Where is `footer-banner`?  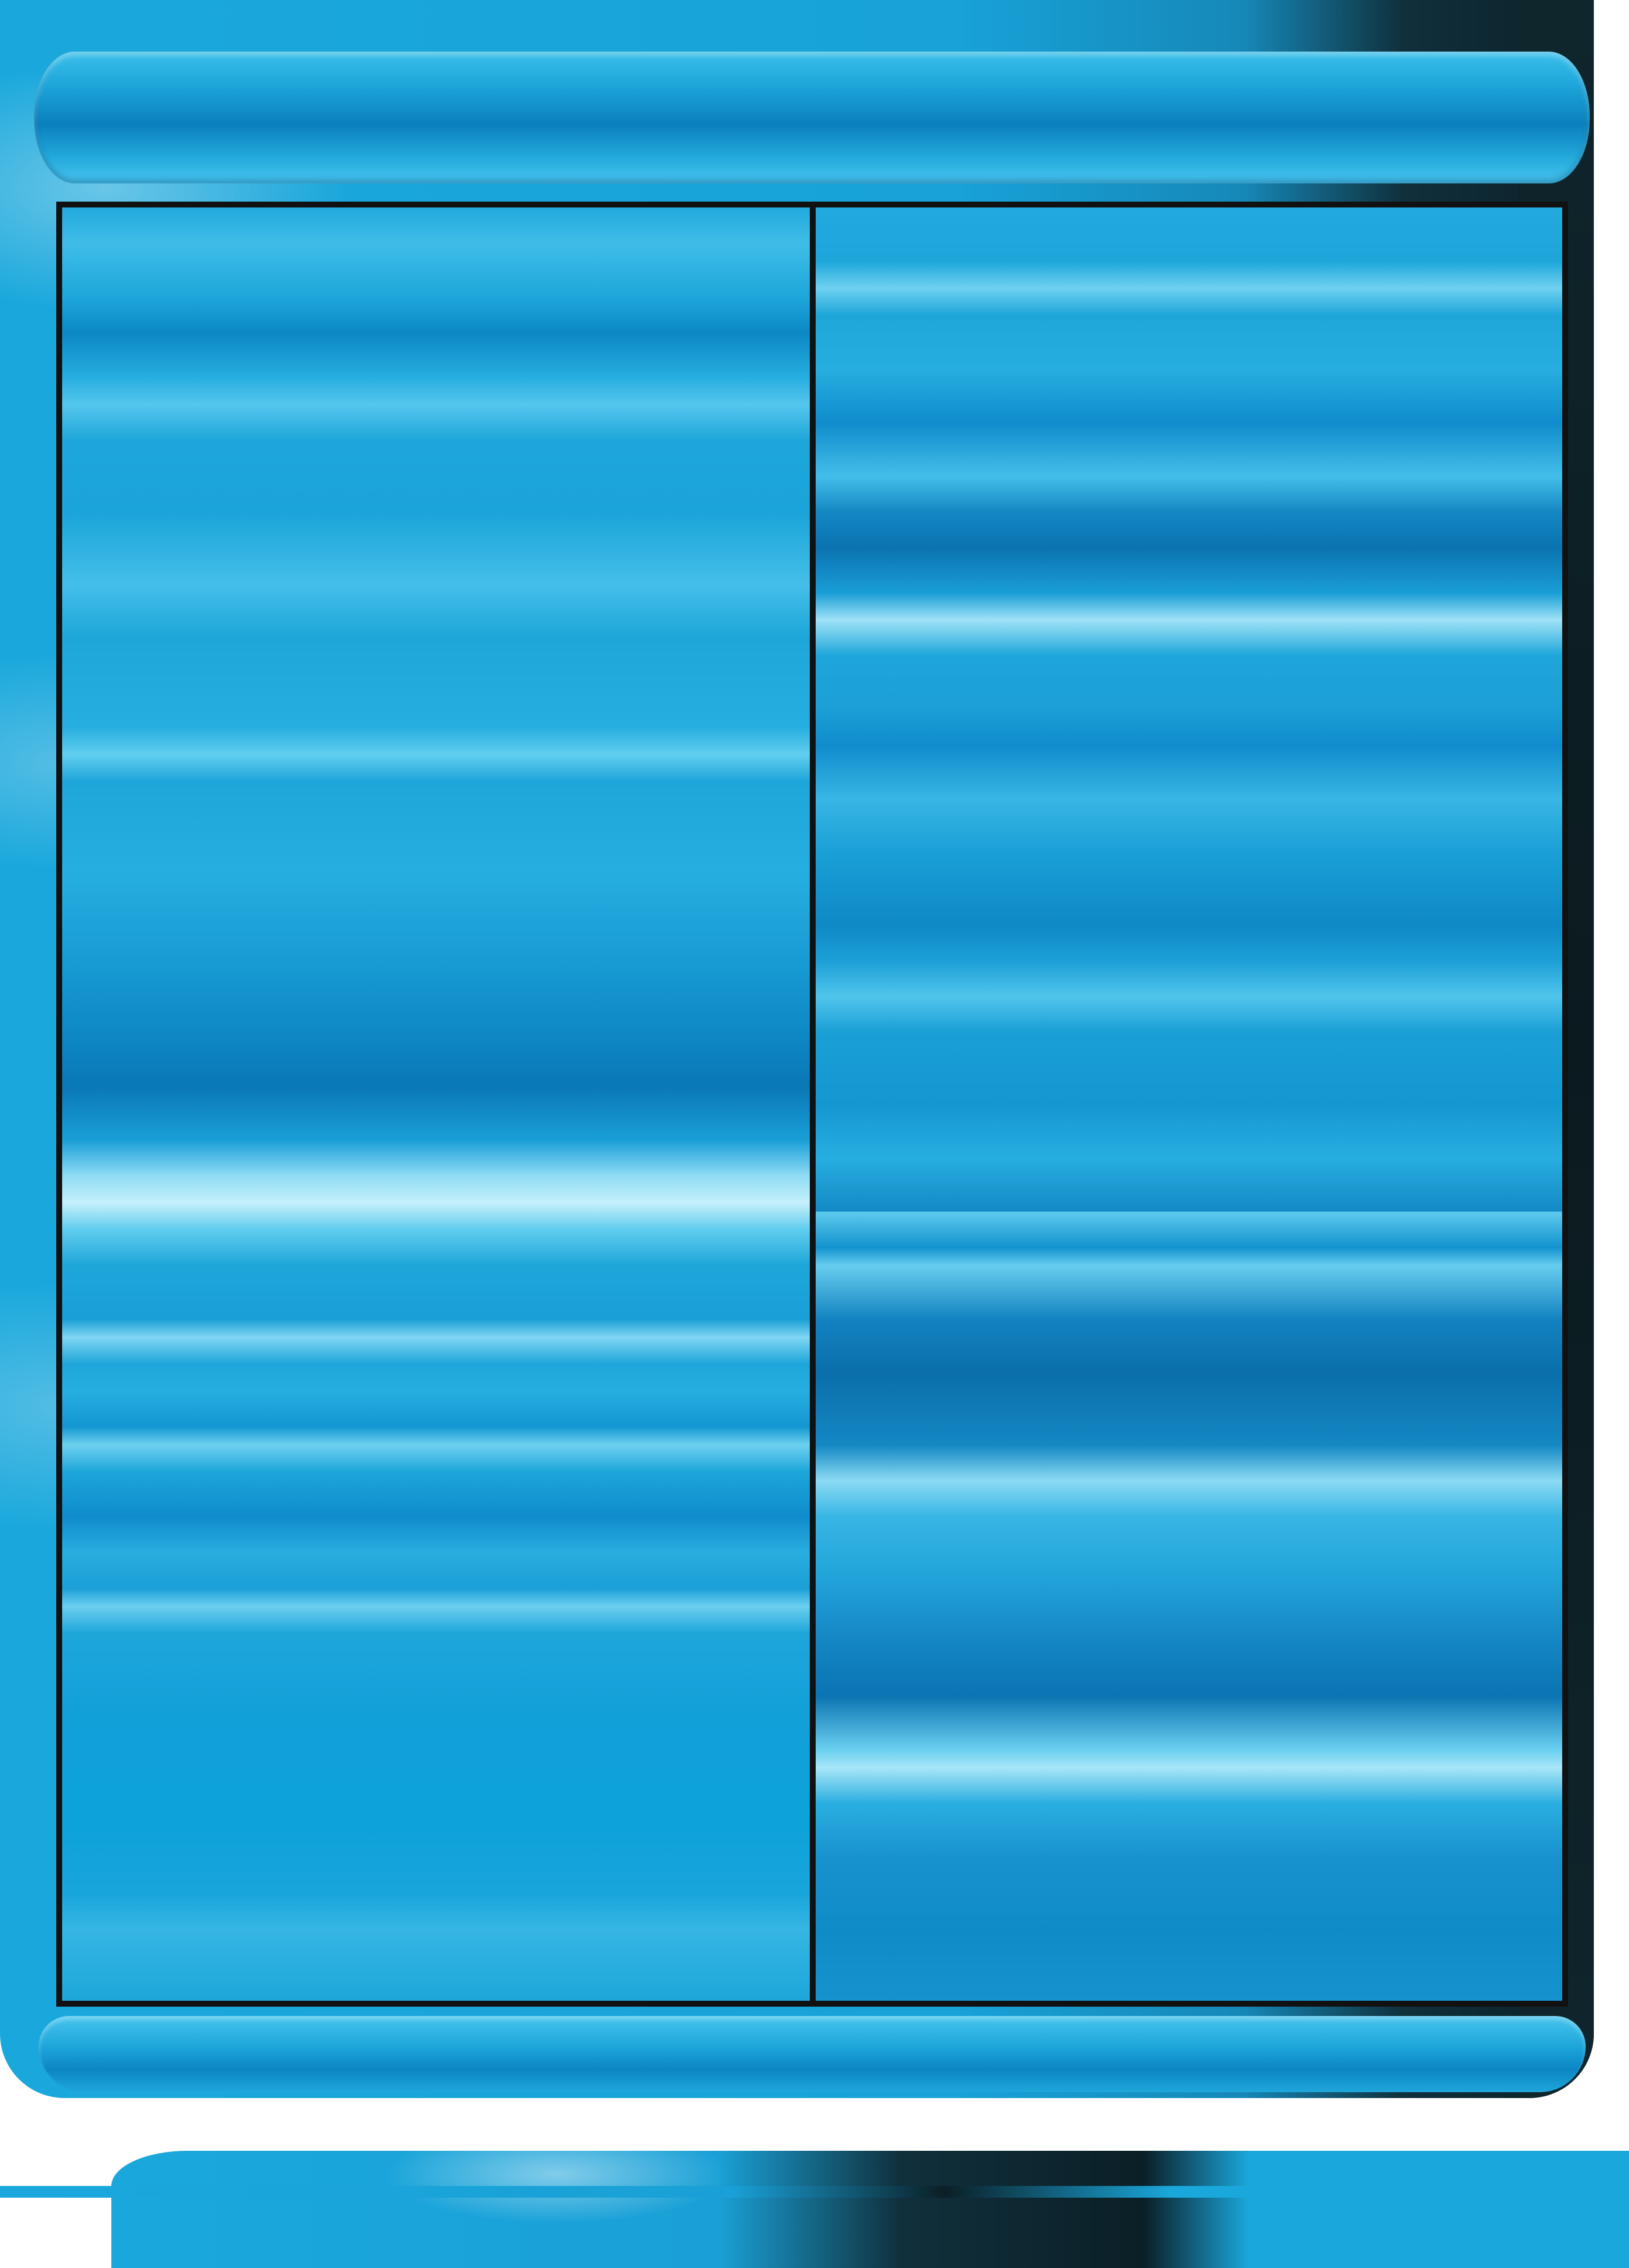
footer-banner is located at coordinates (812, 2054).